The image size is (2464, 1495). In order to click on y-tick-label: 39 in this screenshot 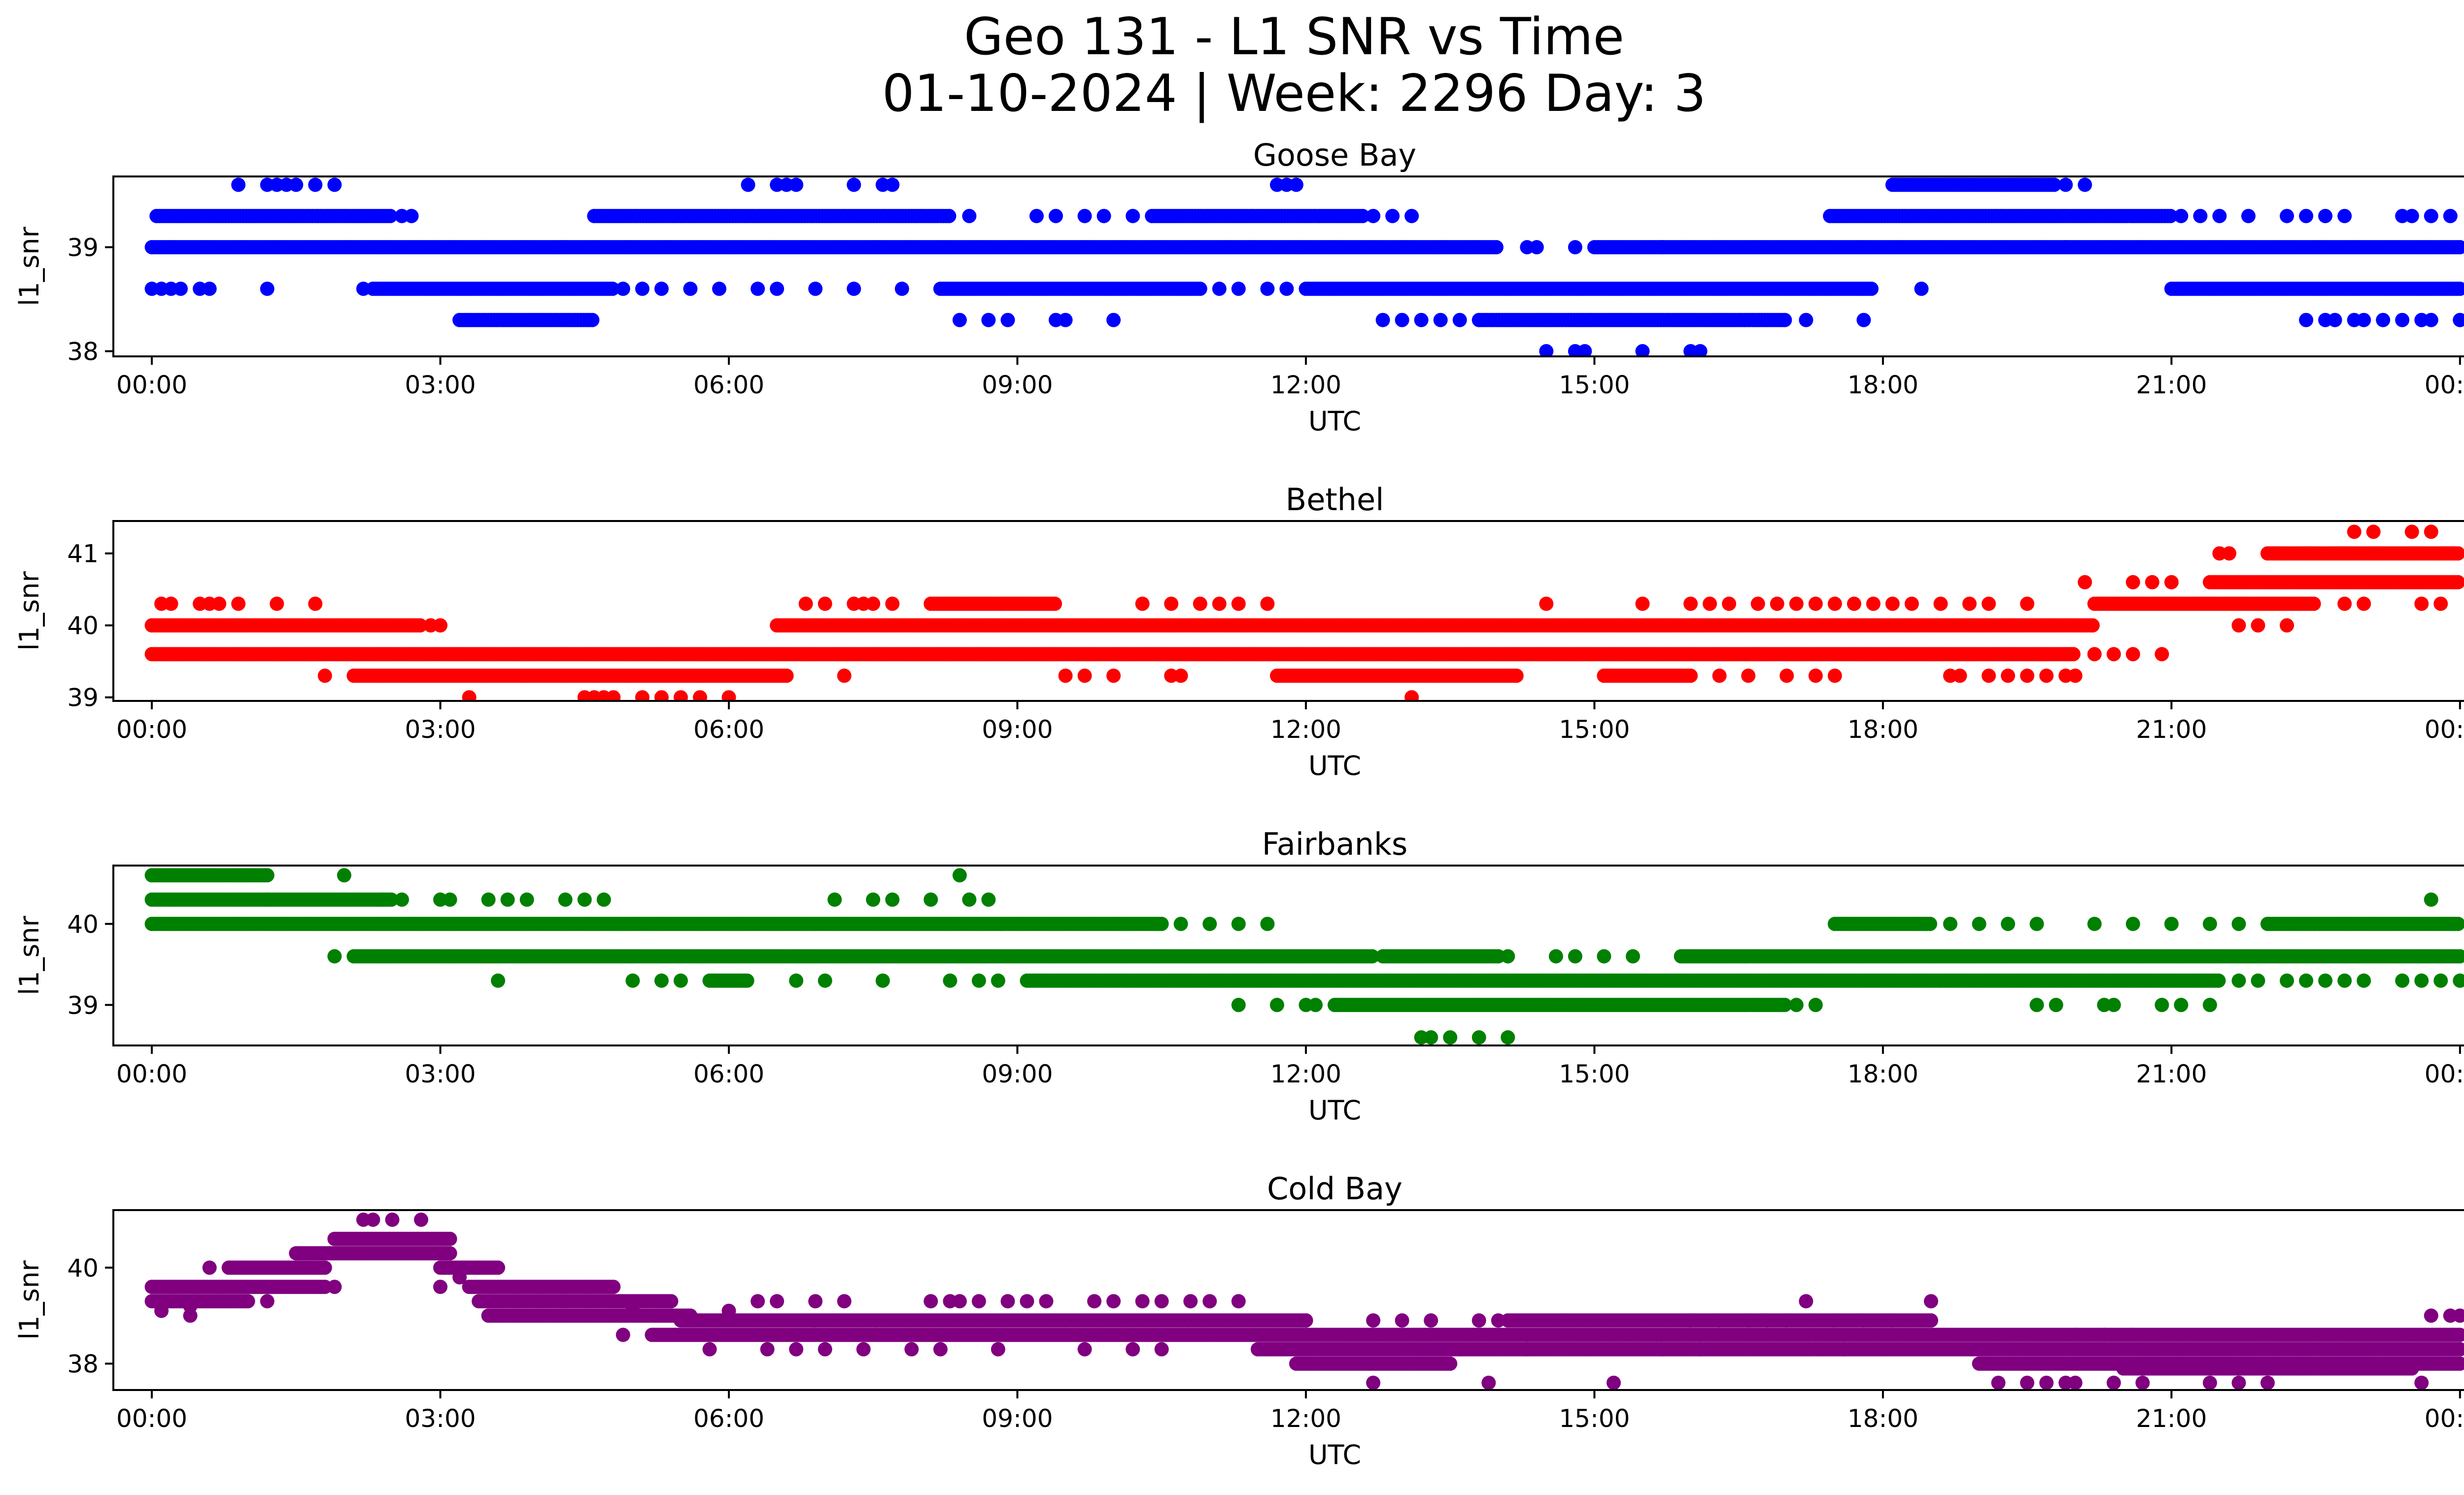, I will do `click(83, 247)`.